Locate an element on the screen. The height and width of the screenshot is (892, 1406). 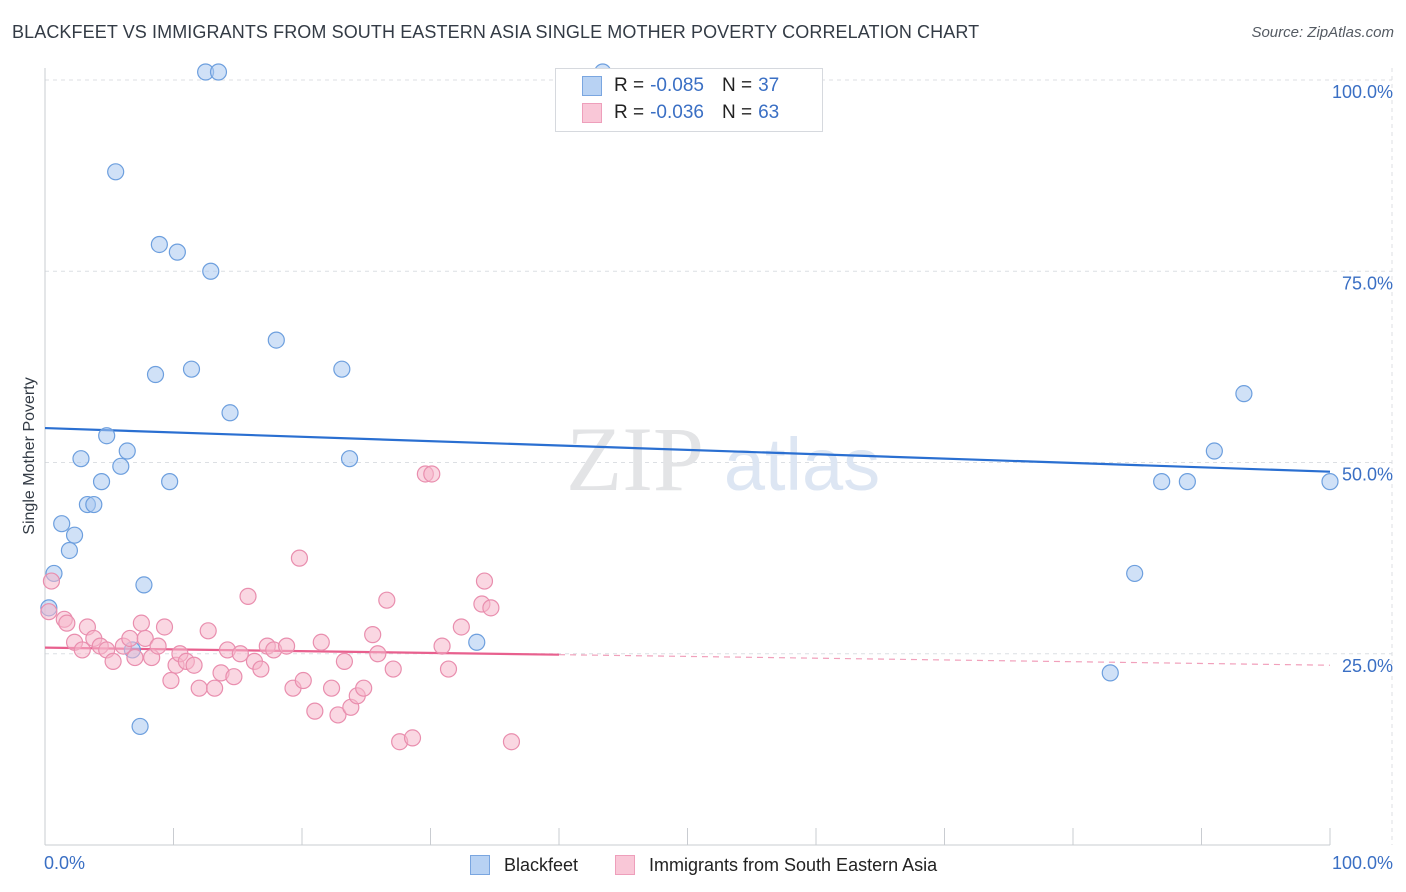
legend-item-blackfeet: Blackfeet is located at coordinates (524, 865).